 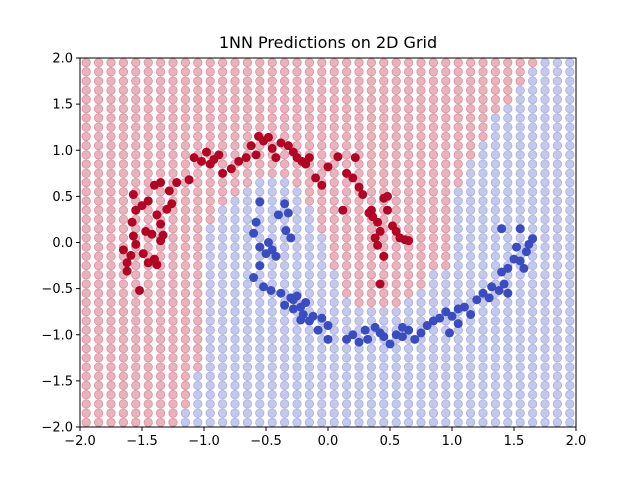 What do you see at coordinates (576, 441) in the screenshot?
I see `x-tick-label: 2.0` at bounding box center [576, 441].